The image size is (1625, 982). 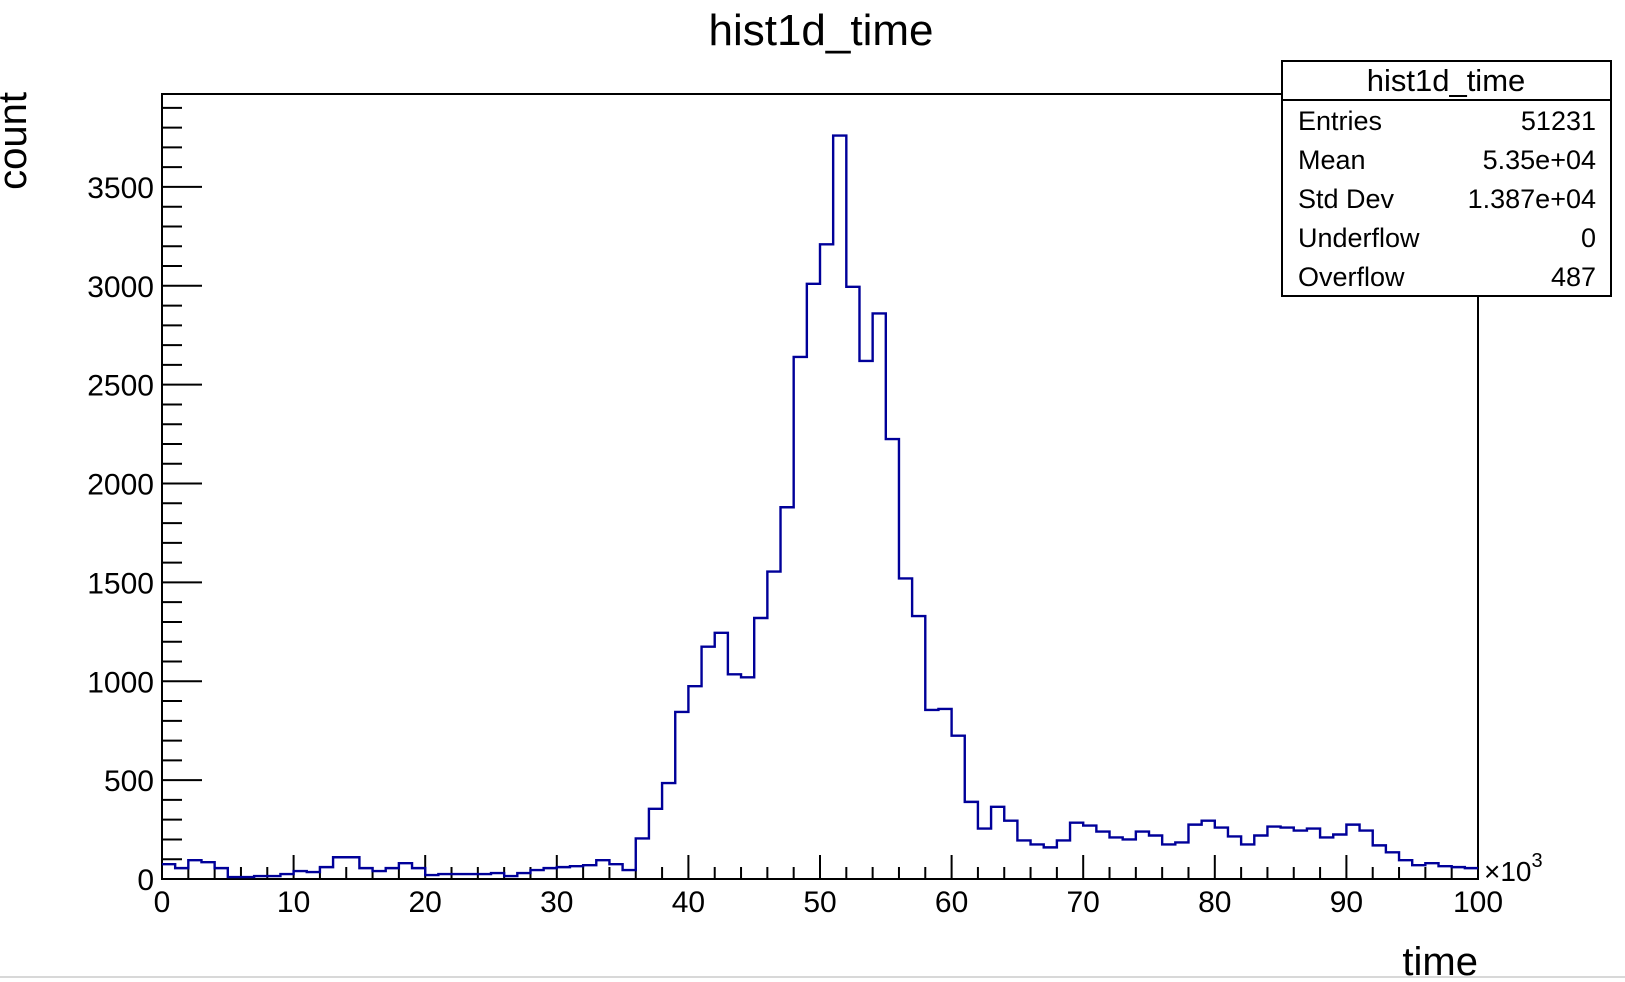 What do you see at coordinates (1539, 160) in the screenshot?
I see `stats-row-value: 5.35e+04` at bounding box center [1539, 160].